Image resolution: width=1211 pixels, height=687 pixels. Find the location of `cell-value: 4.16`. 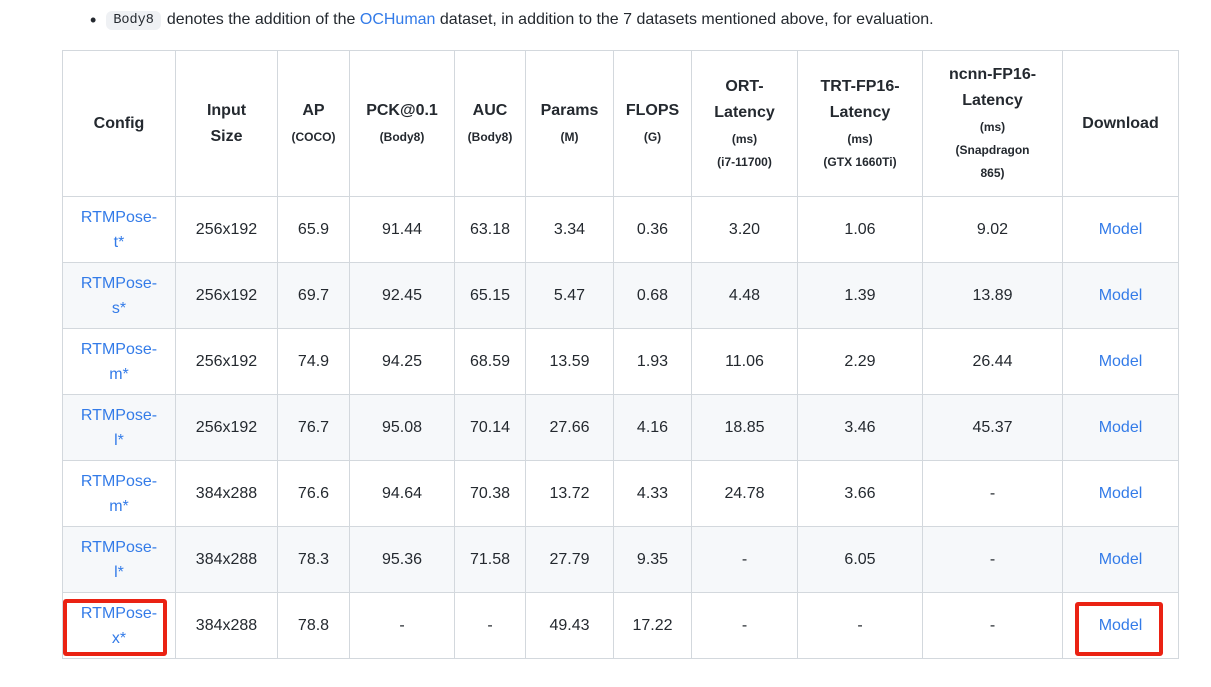

cell-value: 4.16 is located at coordinates (652, 427).